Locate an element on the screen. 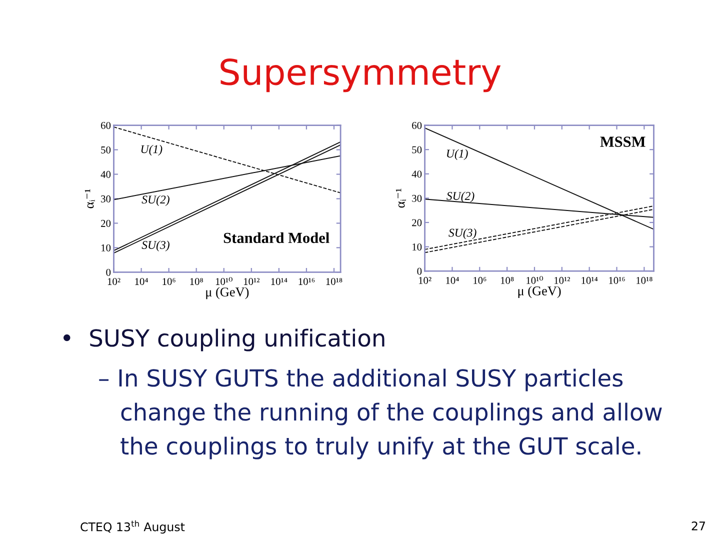 Image resolution: width=720 pixels, height=540 pixels. annotation: MSSM is located at coordinates (623, 141).